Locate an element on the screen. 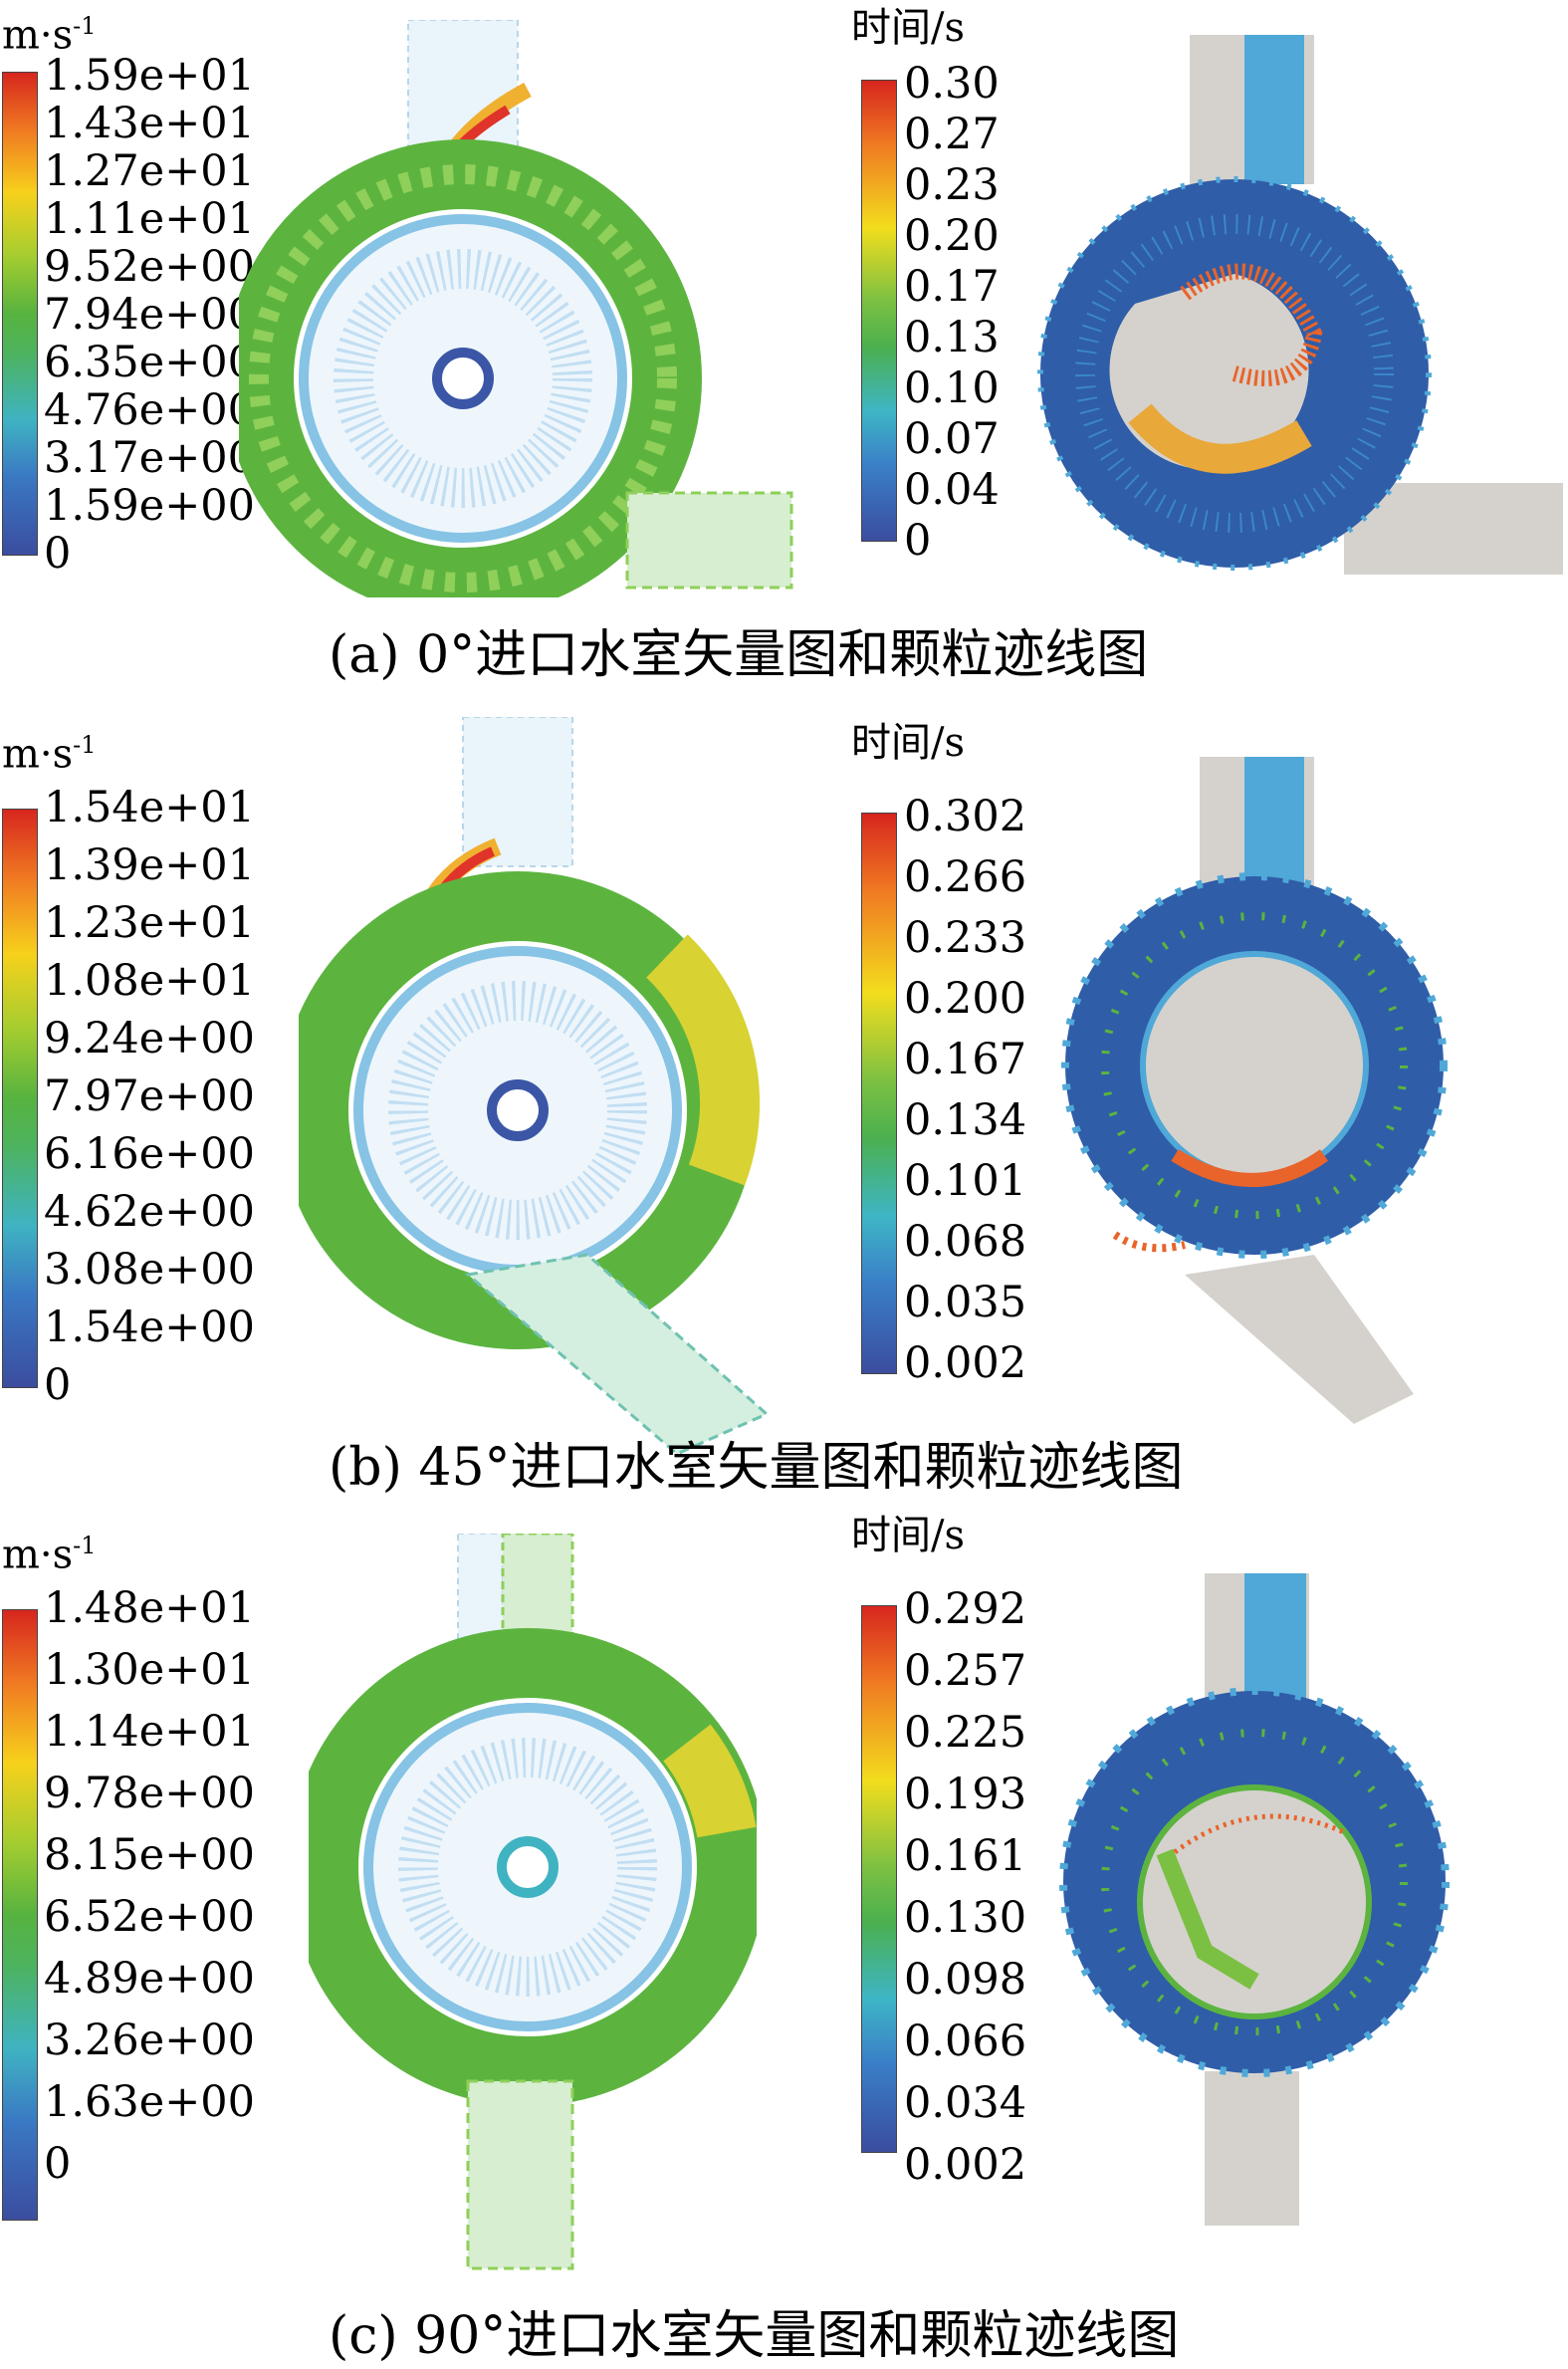  velocity-tick: 9.24e+00 is located at coordinates (149, 1039).